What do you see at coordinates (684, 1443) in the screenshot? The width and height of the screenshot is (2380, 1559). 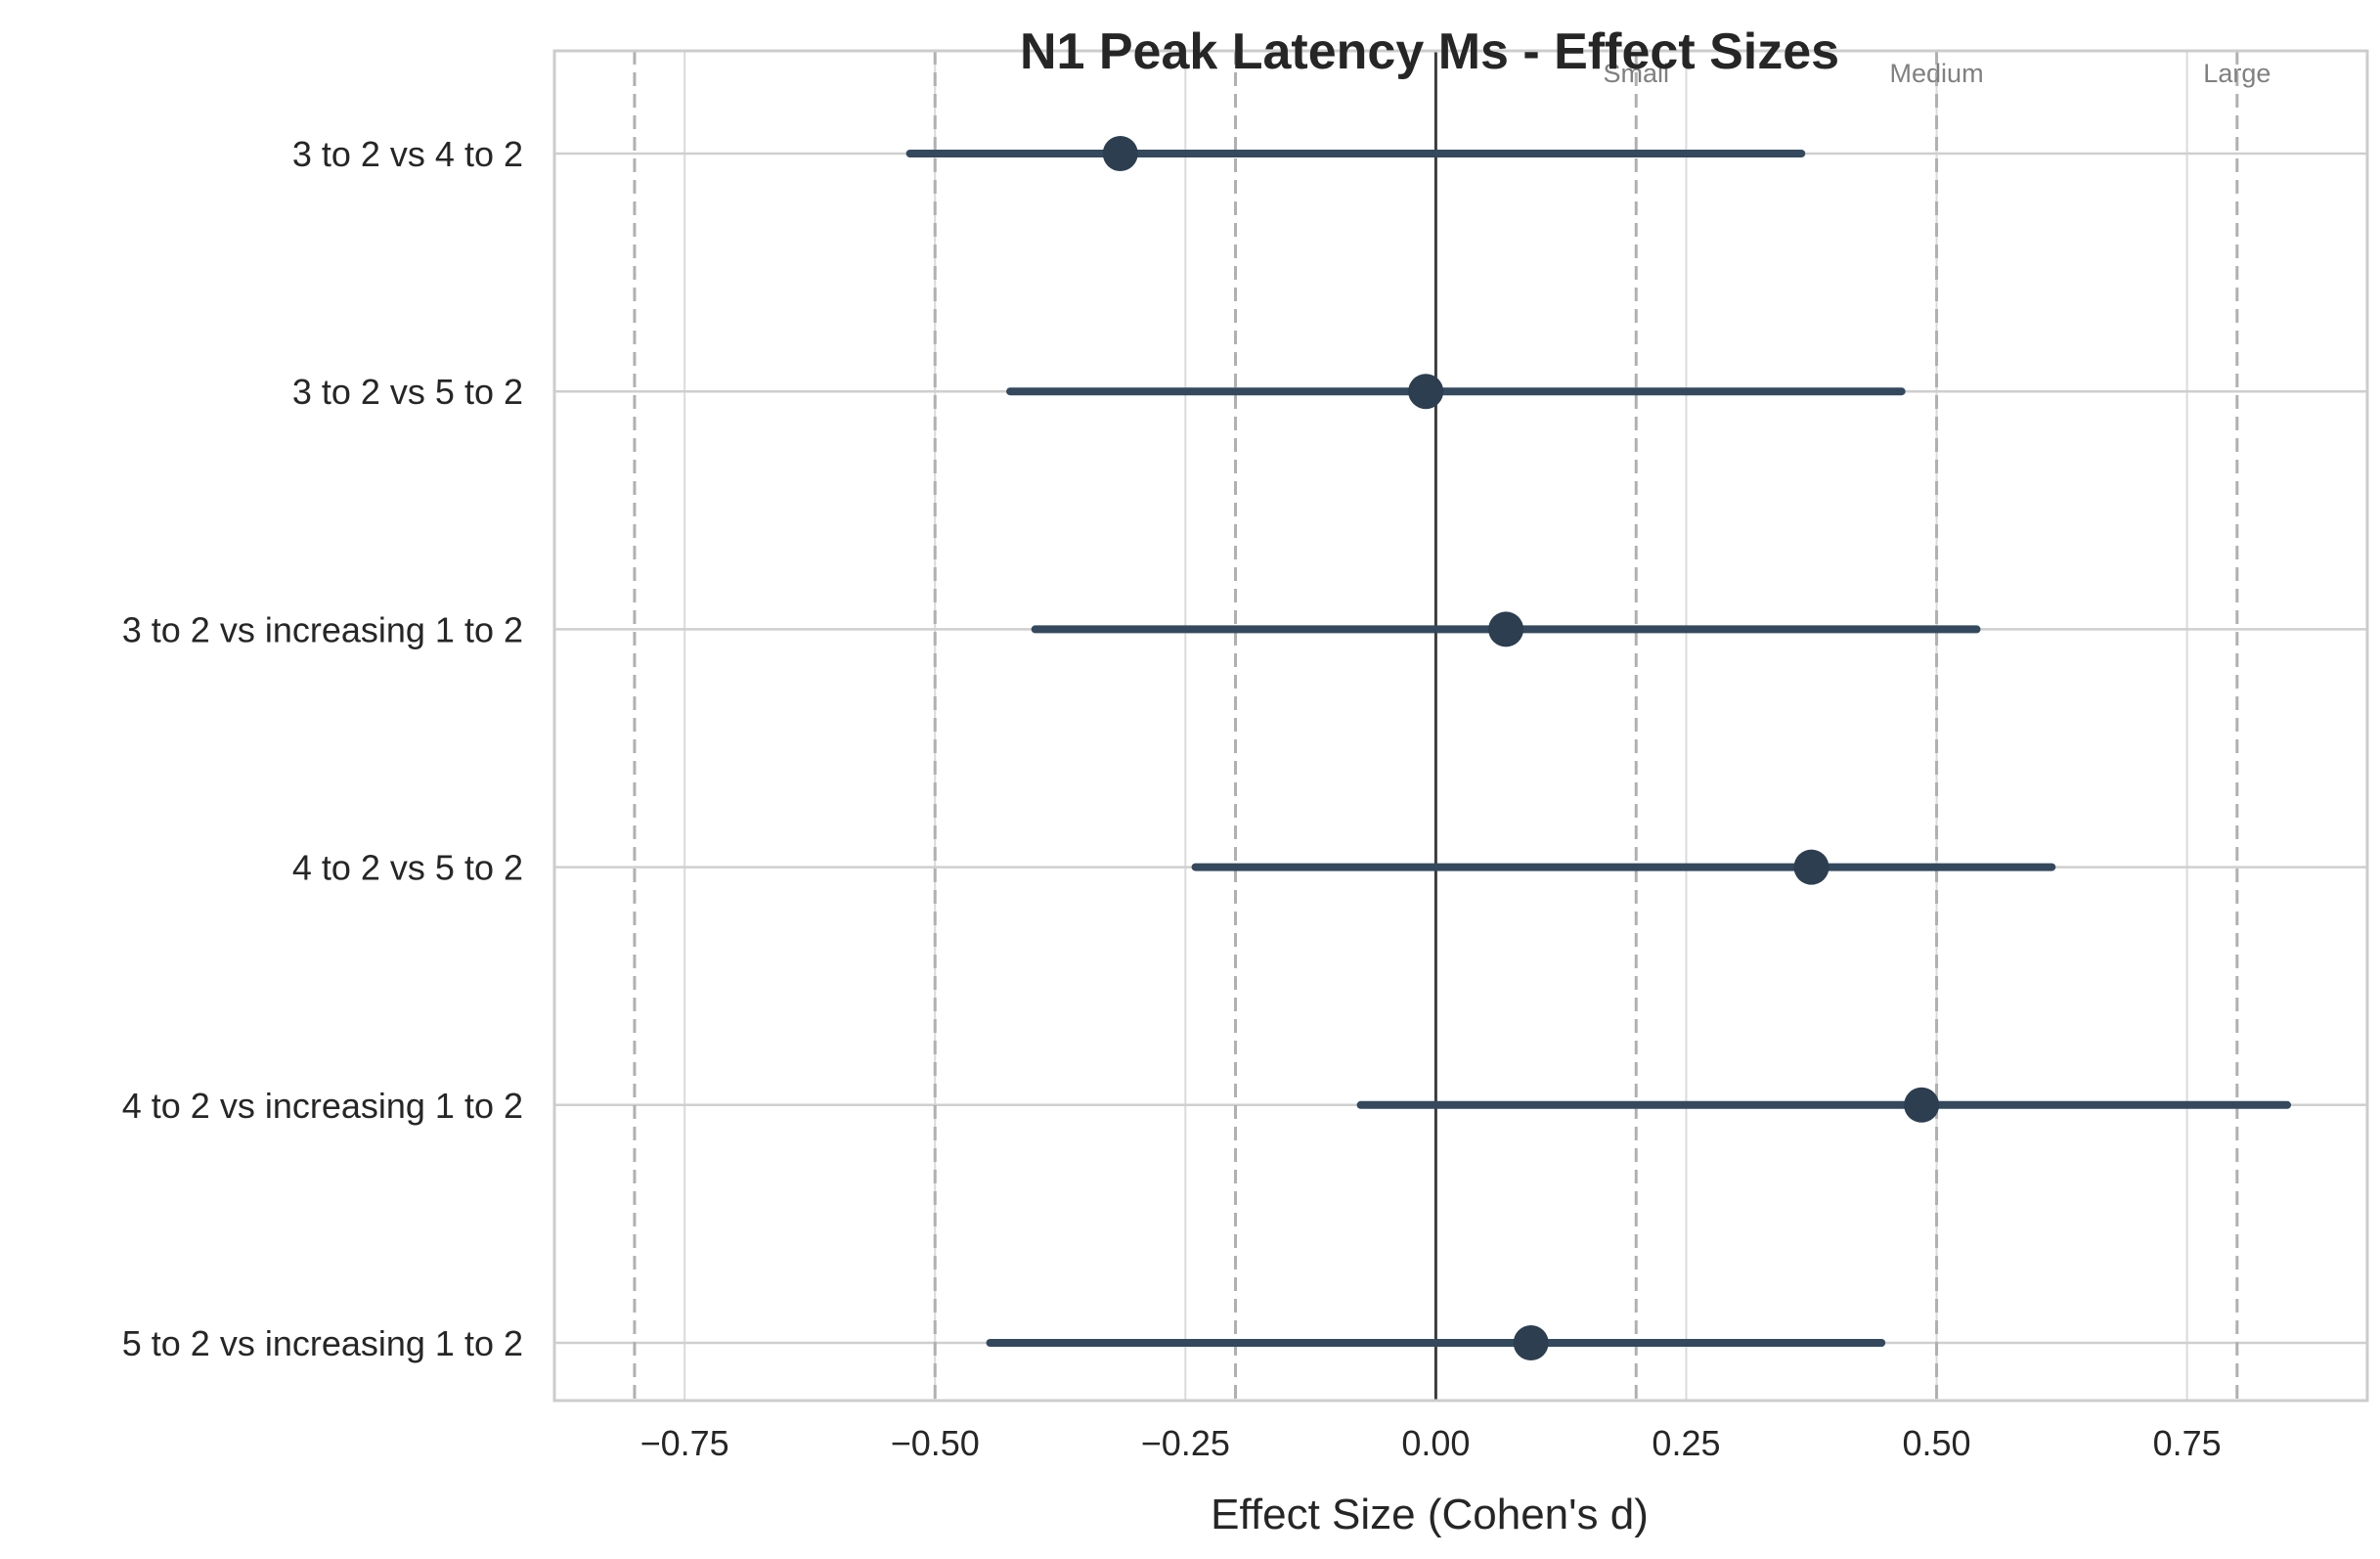 I see `x-tick-label: −0.75` at bounding box center [684, 1443].